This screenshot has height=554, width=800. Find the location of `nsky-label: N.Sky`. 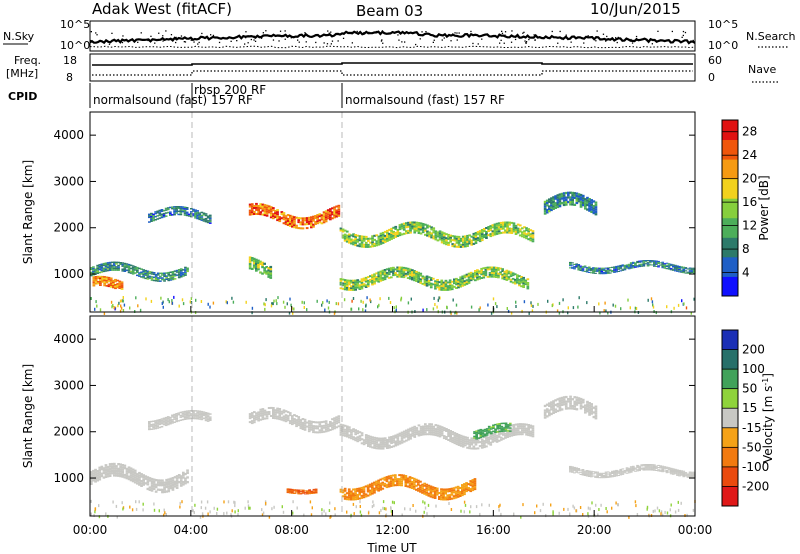

nsky-label: N.Sky is located at coordinates (19, 36).